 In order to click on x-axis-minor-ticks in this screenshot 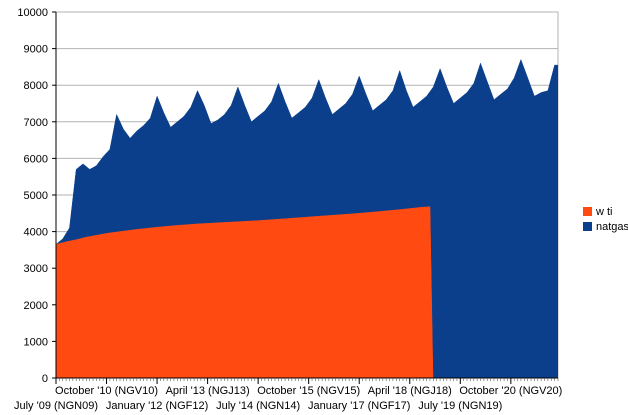, I will do `click(307, 379)`.